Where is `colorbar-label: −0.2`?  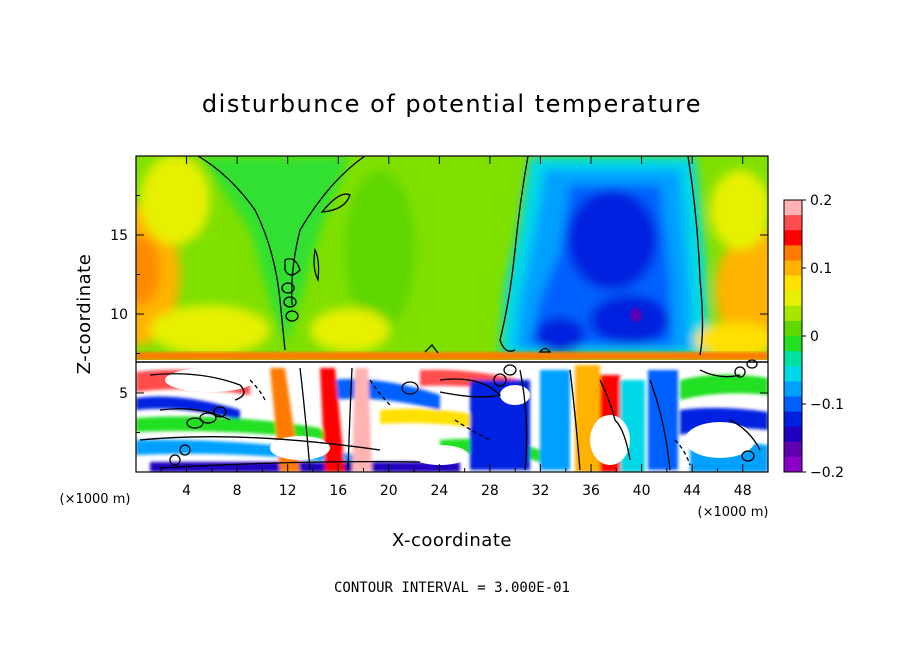
colorbar-label: −0.2 is located at coordinates (827, 473).